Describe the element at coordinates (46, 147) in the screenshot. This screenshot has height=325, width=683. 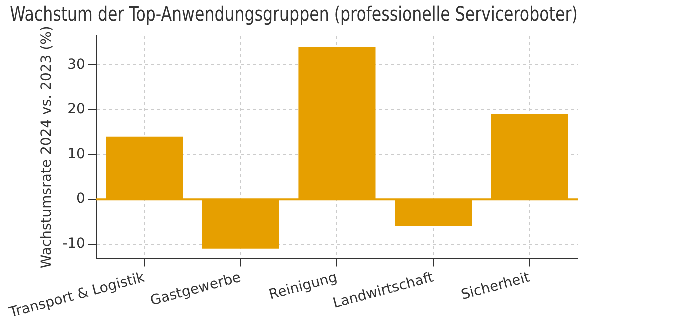
I see `y-axis-title: Wachstumsrate 2024 vs. 2023 (%)` at that location.